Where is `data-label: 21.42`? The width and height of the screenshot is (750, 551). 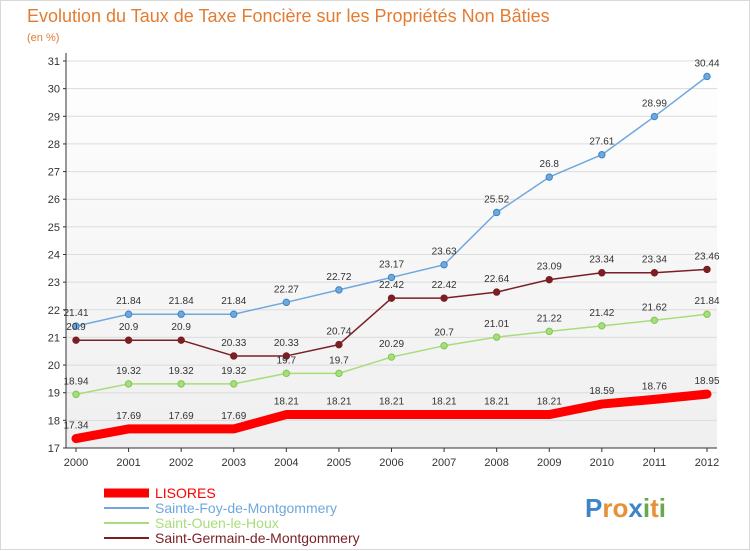
data-label: 21.42 is located at coordinates (601, 313).